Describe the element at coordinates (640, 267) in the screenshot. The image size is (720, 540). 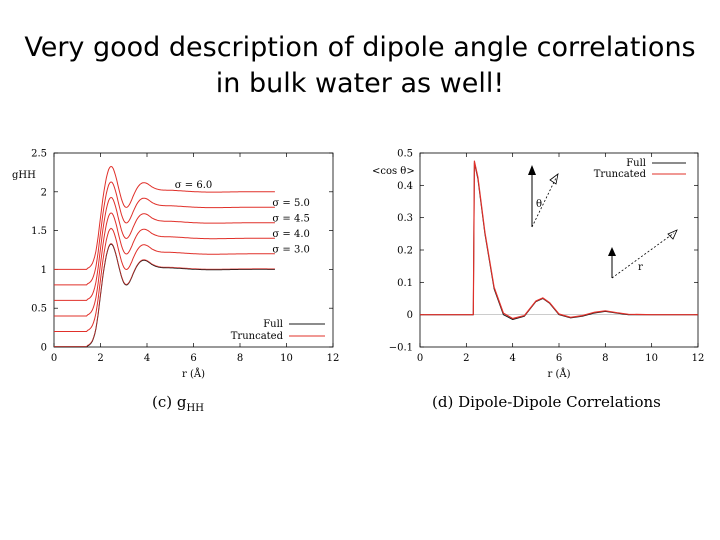
I see `r-label: r` at that location.